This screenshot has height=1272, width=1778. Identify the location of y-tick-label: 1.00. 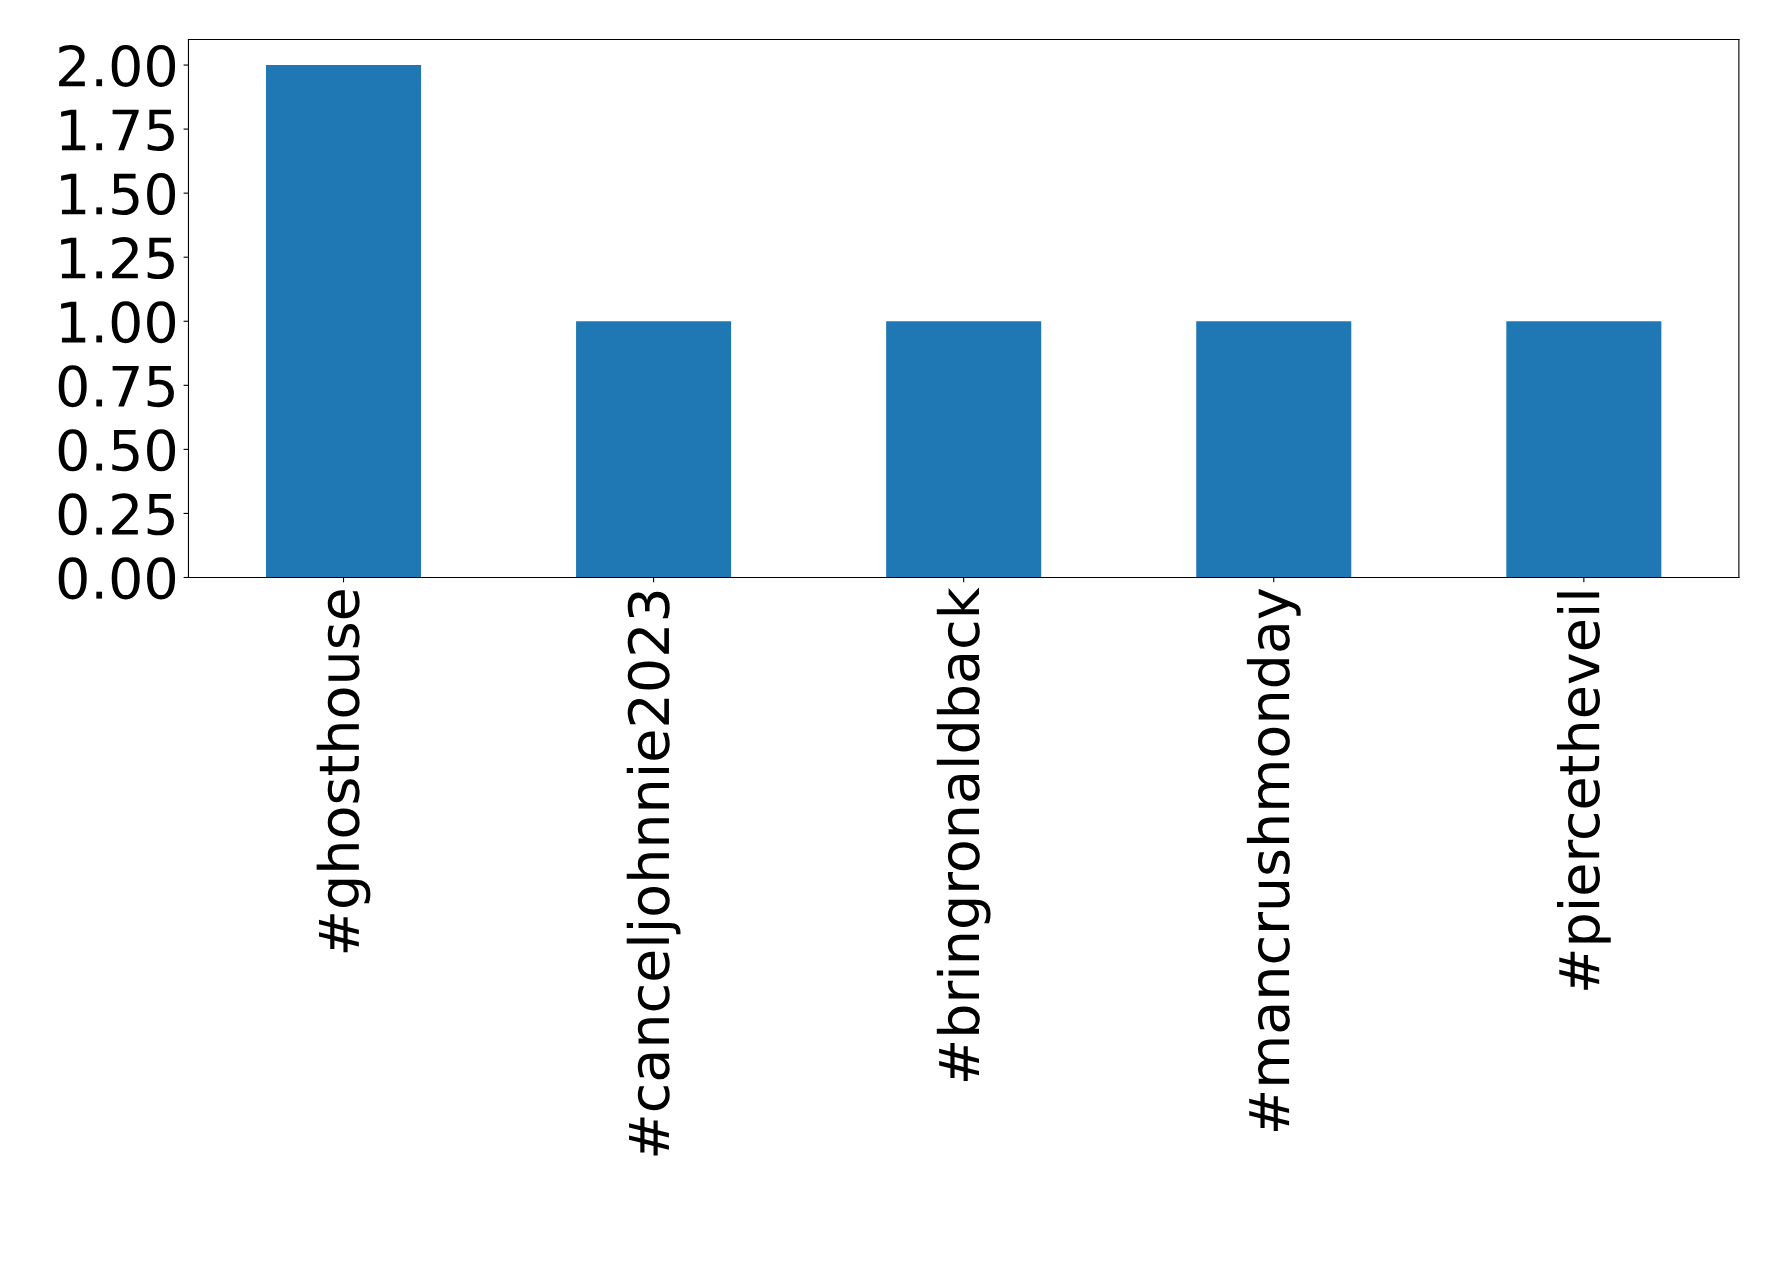
(118, 322).